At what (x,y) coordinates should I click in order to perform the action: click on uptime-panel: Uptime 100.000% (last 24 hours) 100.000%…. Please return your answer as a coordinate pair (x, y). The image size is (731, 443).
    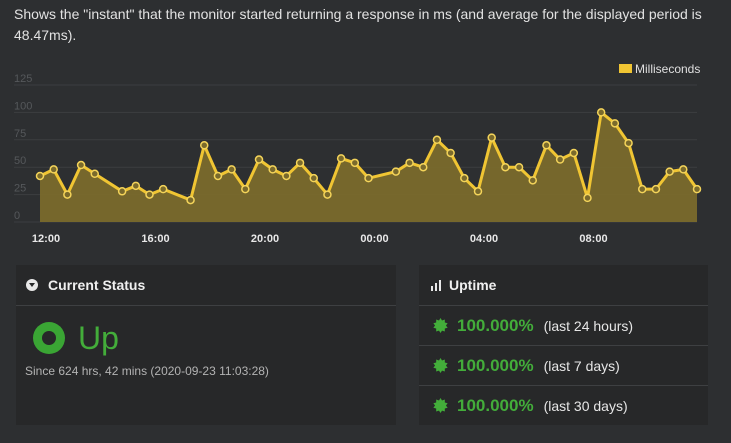
    Looking at the image, I should click on (563, 345).